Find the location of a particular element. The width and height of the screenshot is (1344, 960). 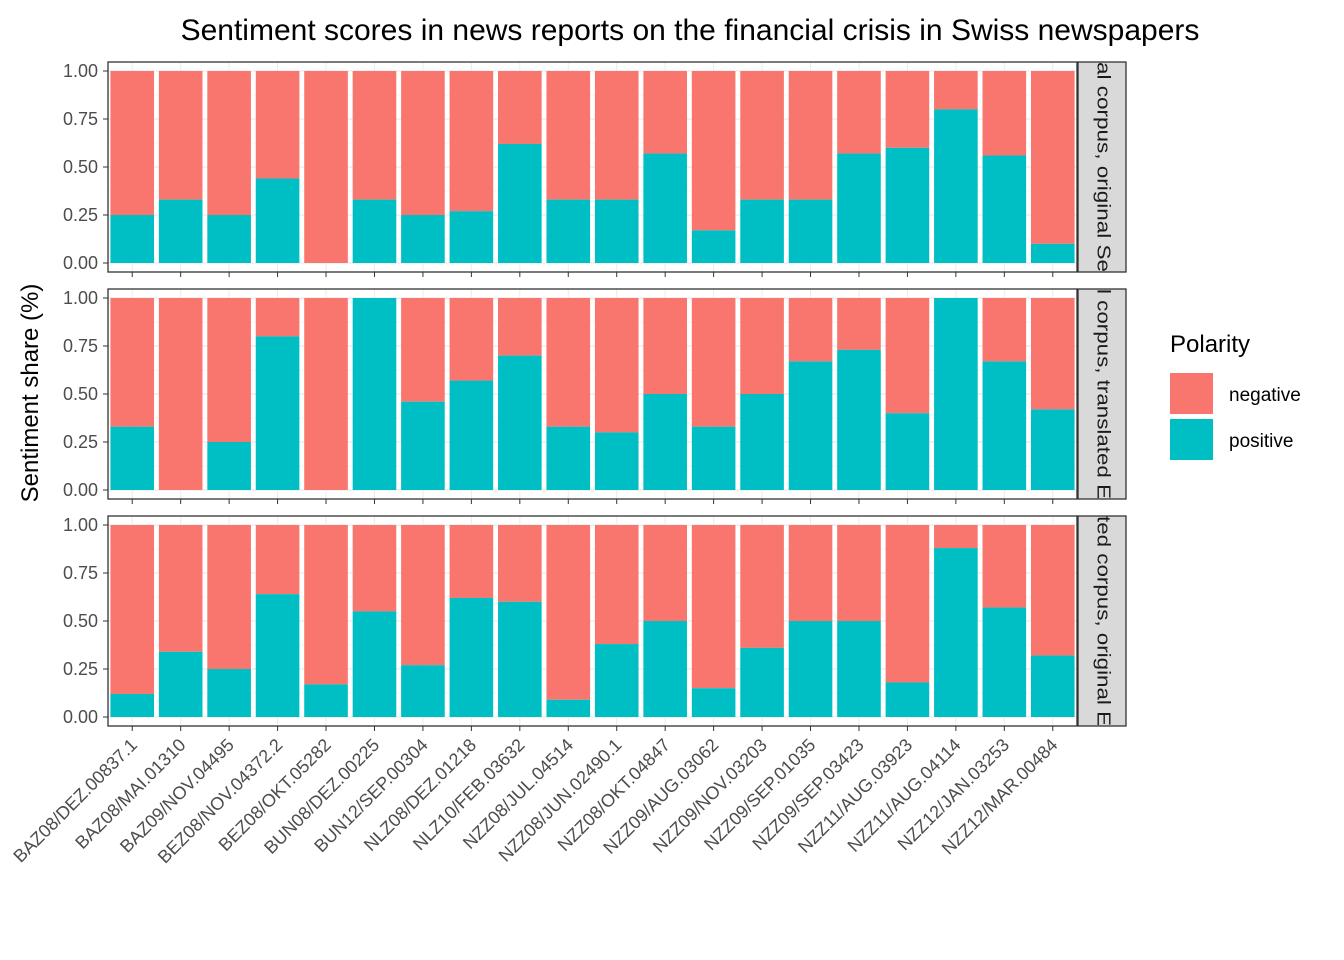

legend-key-negative is located at coordinates (1191, 393).